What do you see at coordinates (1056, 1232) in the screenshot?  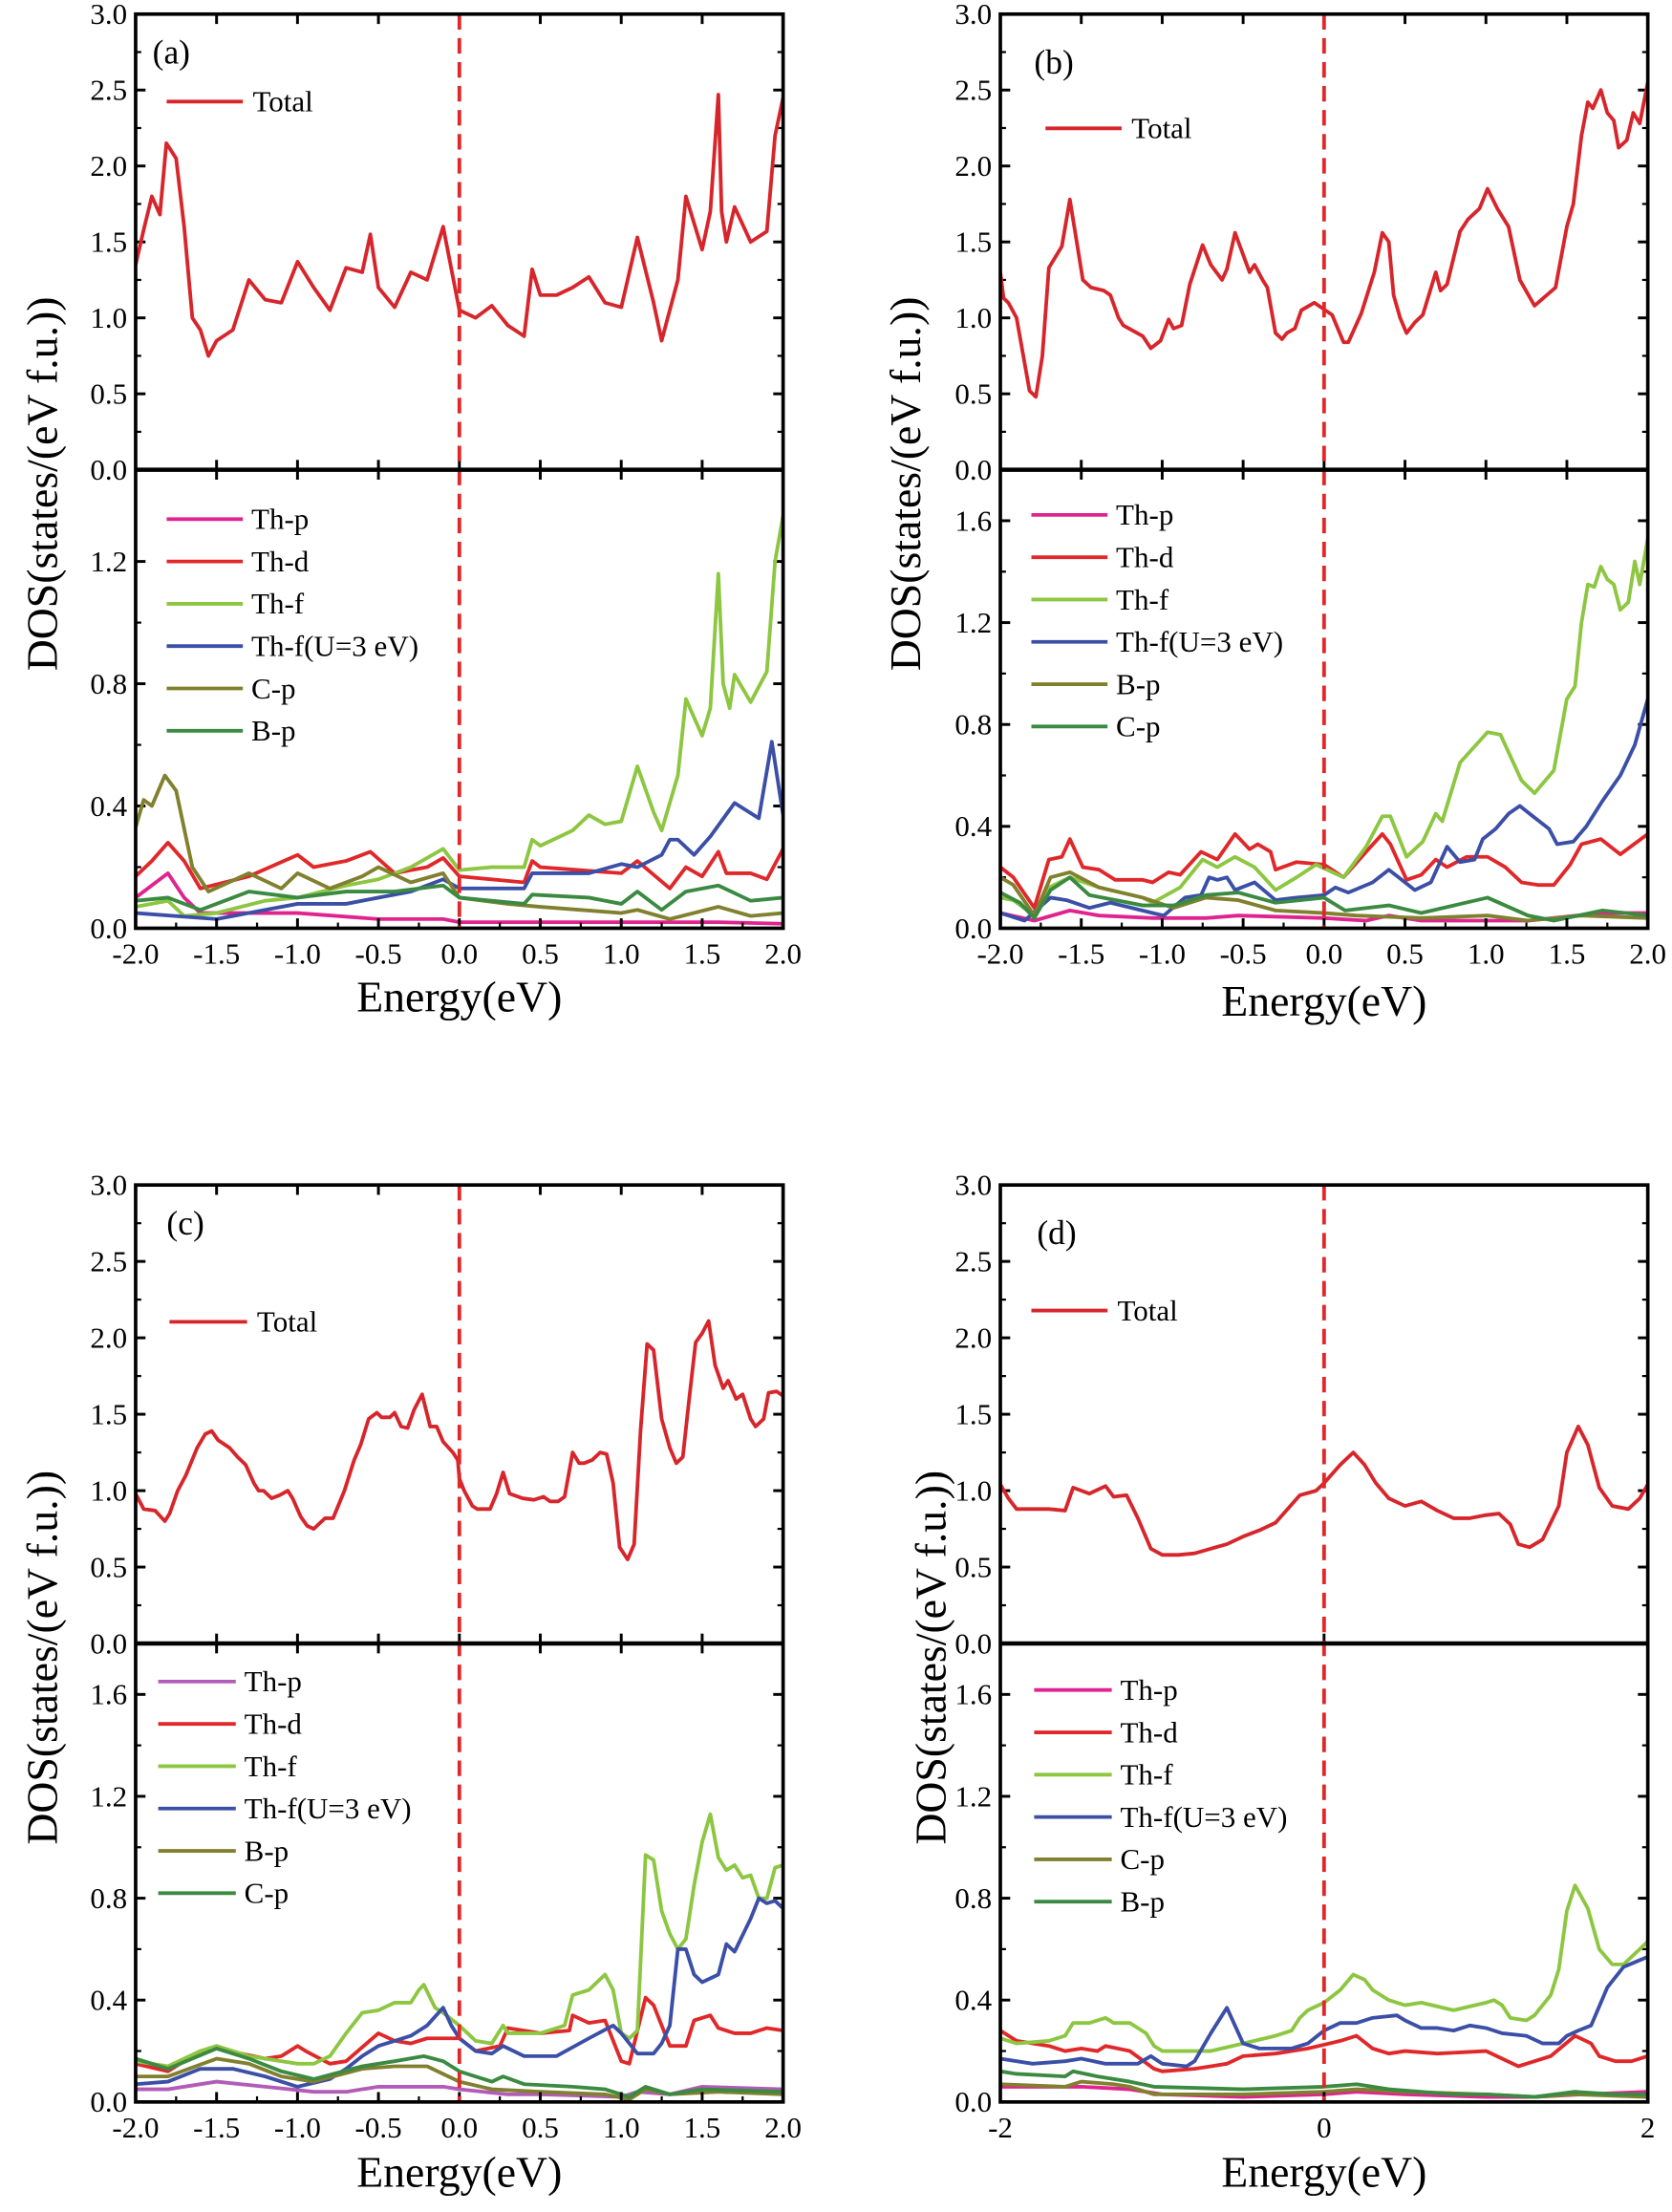 I see `panel-label: (d)` at bounding box center [1056, 1232].